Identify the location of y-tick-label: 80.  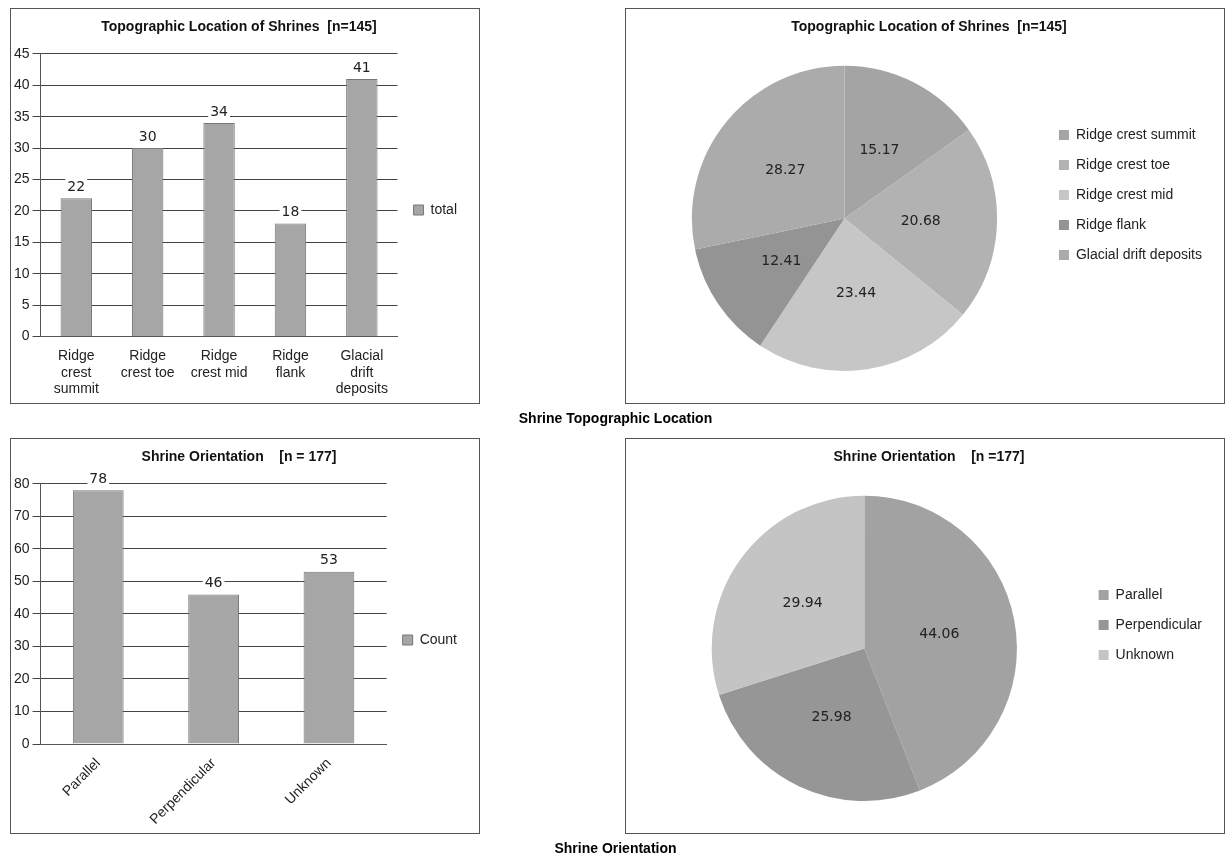
(21, 482).